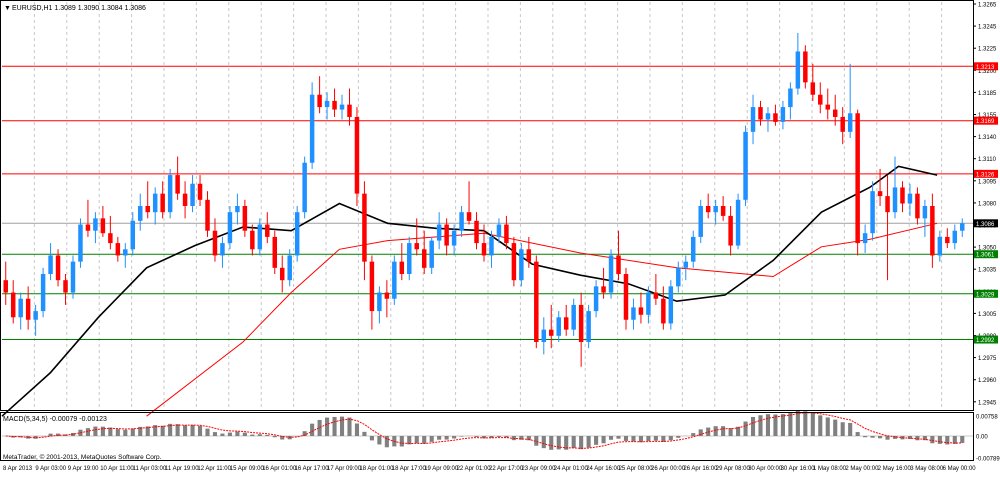  What do you see at coordinates (987, 249) in the screenshot?
I see `y-tick-label: 1.3050` at bounding box center [987, 249].